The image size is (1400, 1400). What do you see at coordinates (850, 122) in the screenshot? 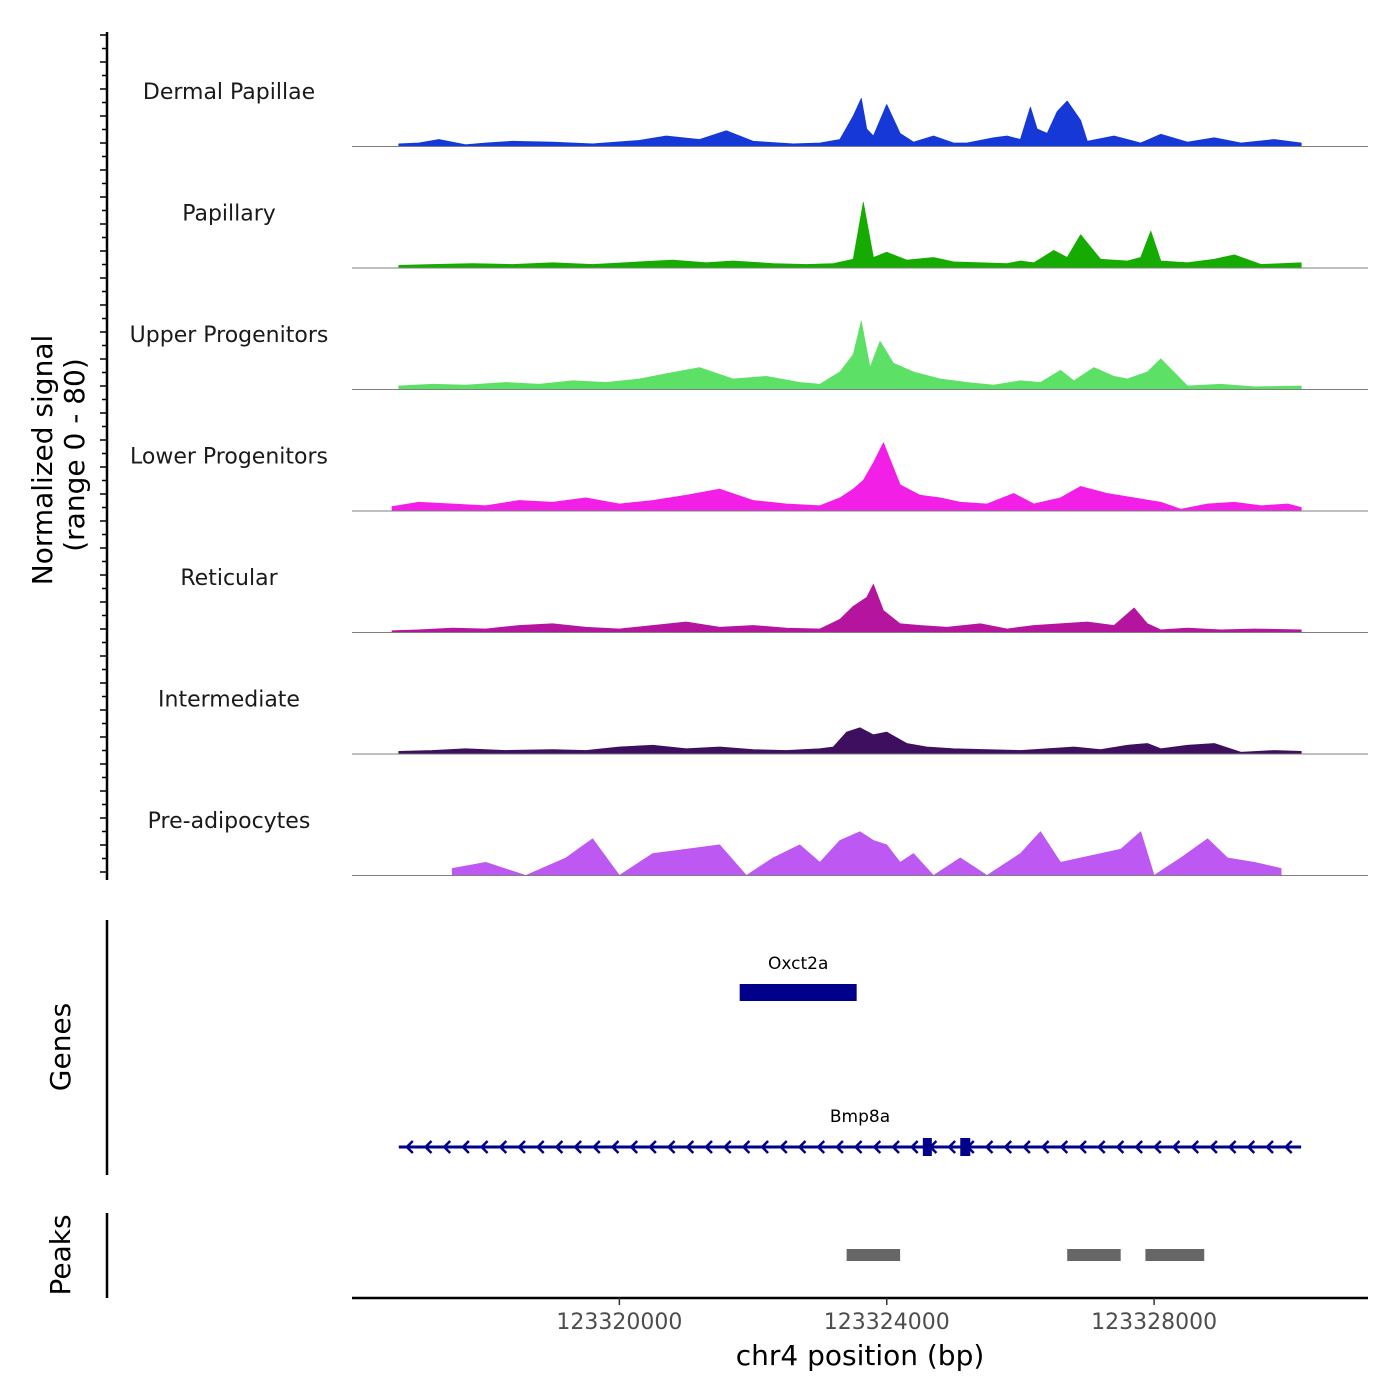
I see `signal-track-dermal-papillae` at bounding box center [850, 122].